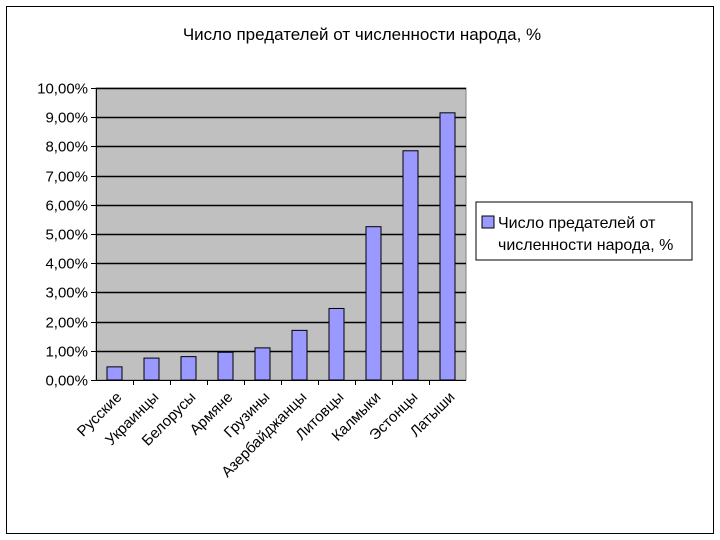  Describe the element at coordinates (66, 352) in the screenshot. I see `y-tick-label: 1,00%` at that location.